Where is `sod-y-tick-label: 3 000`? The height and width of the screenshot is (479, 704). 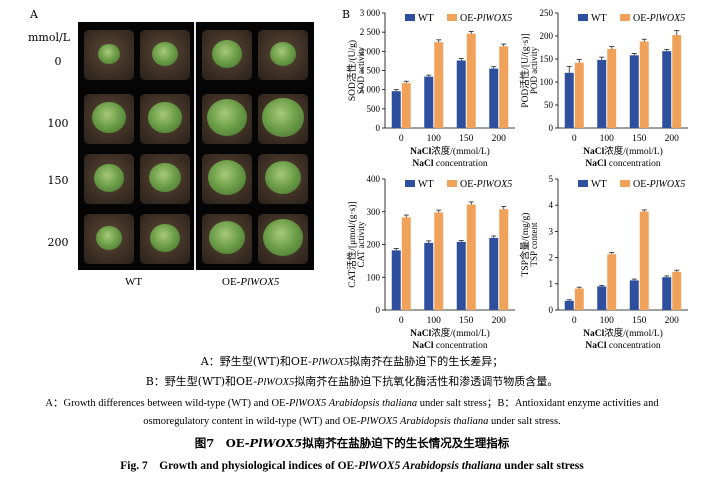
sod-y-tick-label: 3 000 is located at coordinates (370, 13).